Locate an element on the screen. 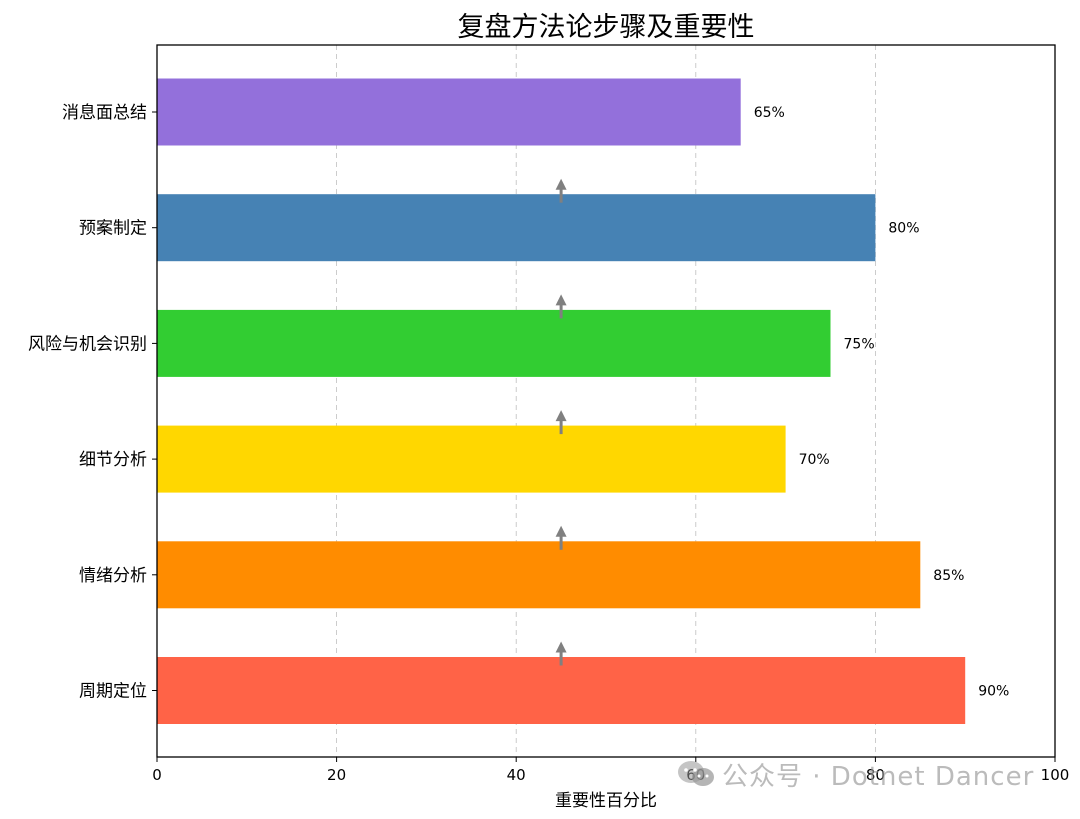 The width and height of the screenshot is (1080, 819). data-label: 90% is located at coordinates (993, 692).